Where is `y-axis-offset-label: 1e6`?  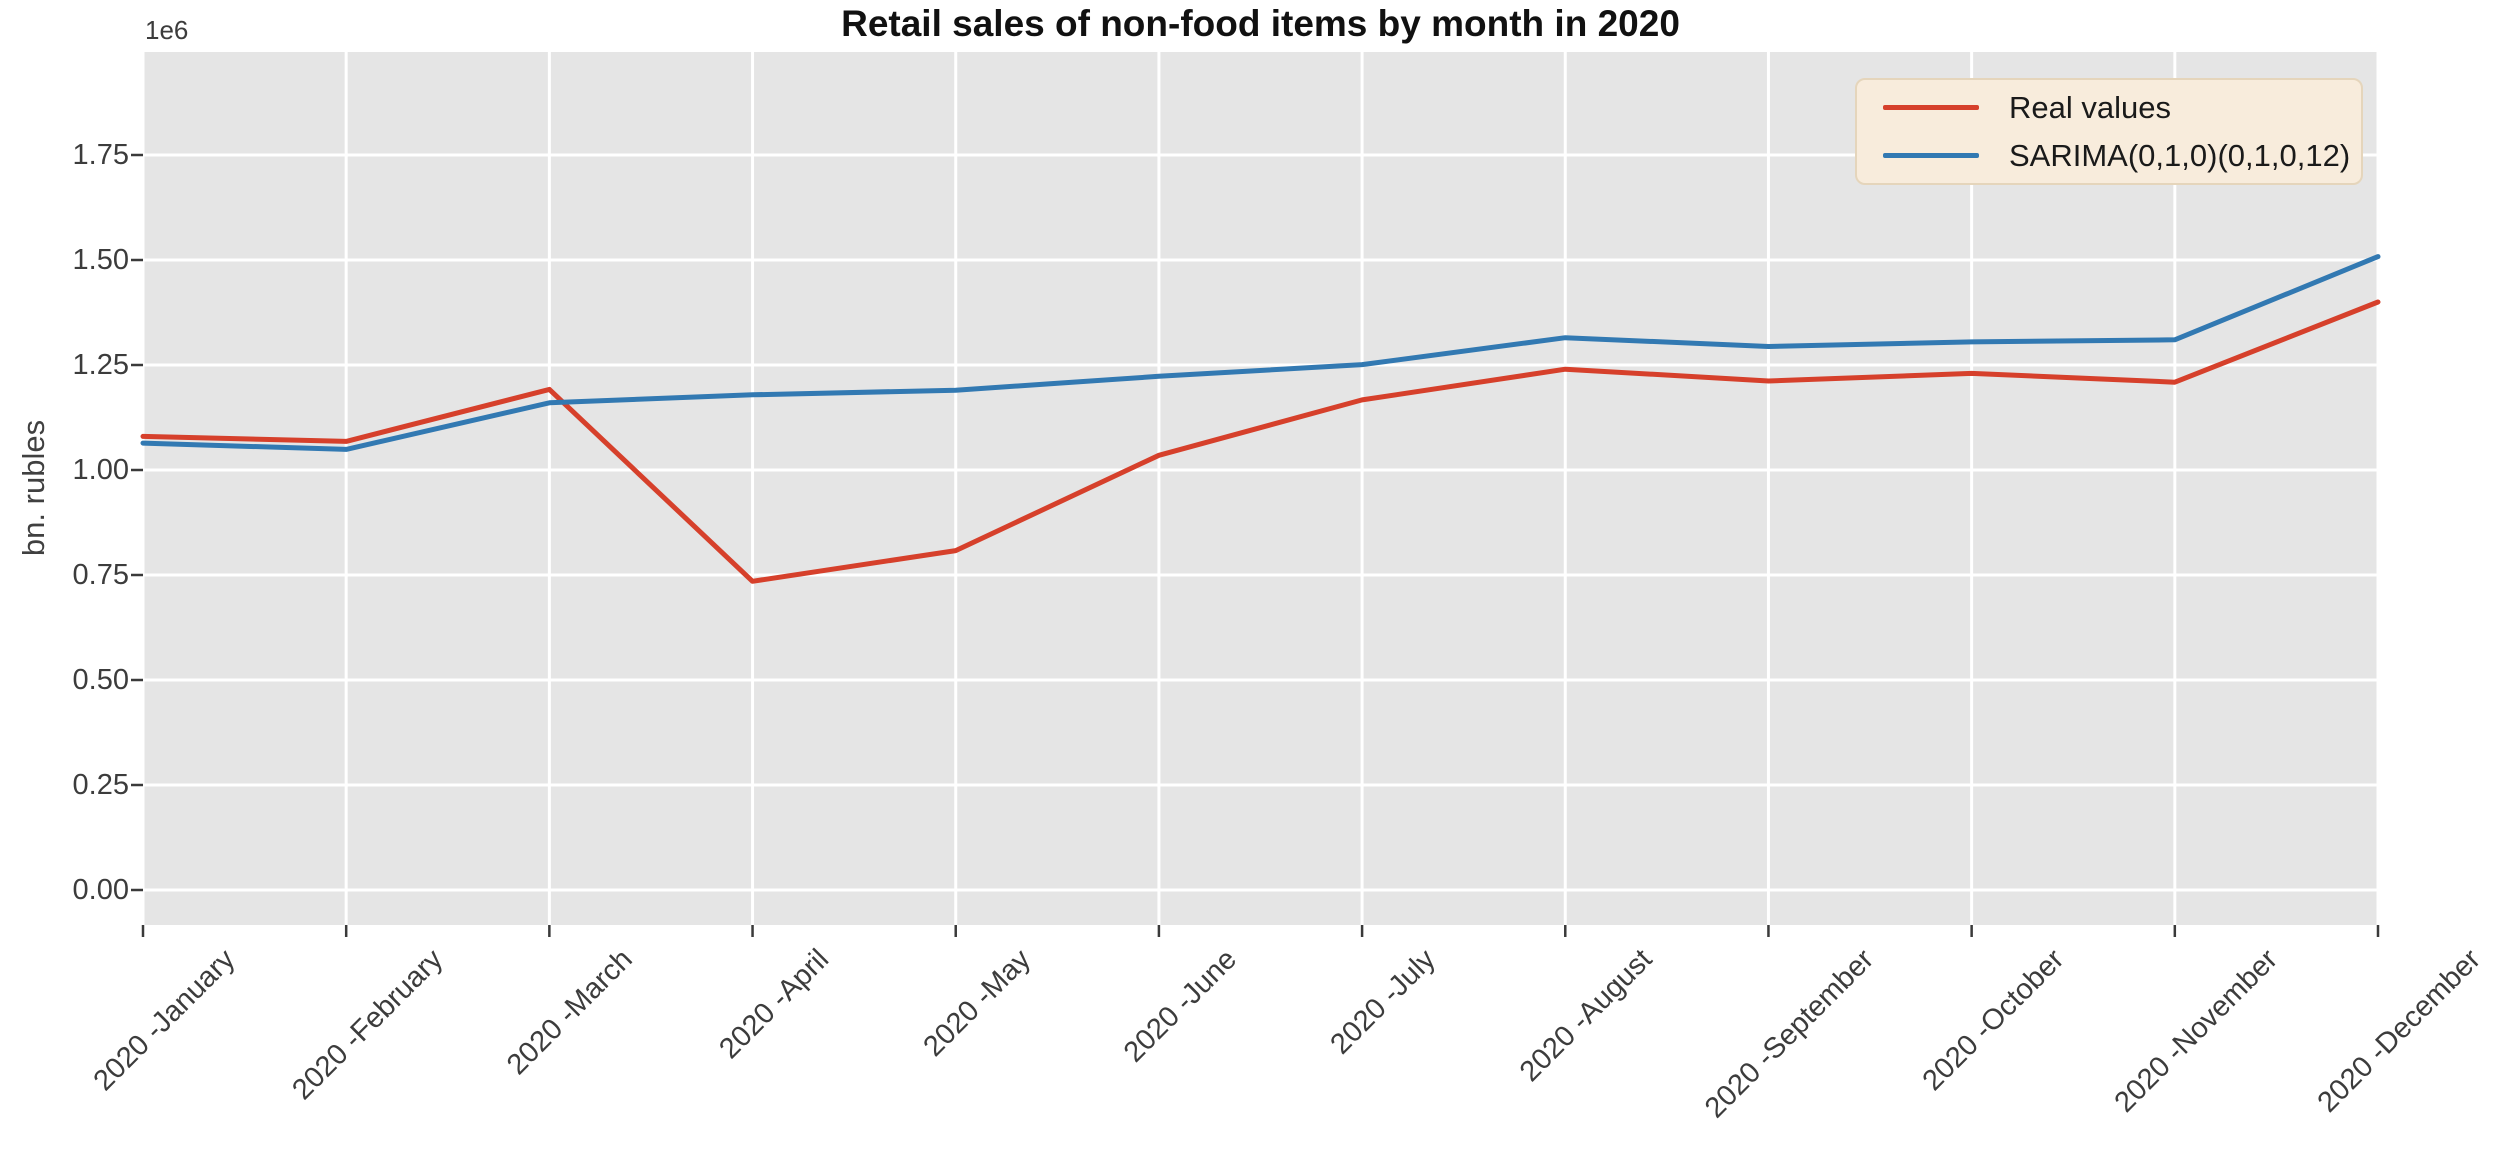 y-axis-offset-label: 1e6 is located at coordinates (167, 30).